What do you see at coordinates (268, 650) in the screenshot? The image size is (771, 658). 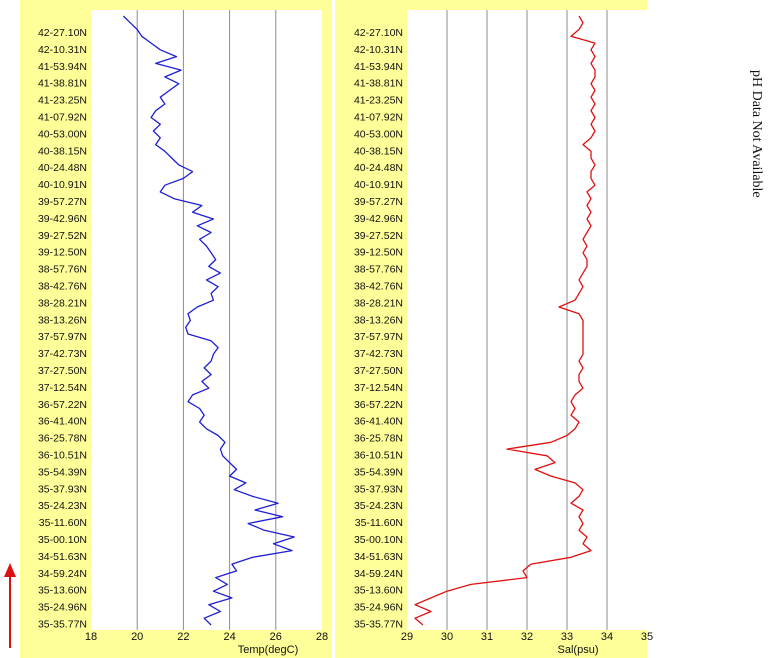 I see `x-axis-title: Temp(degC)` at bounding box center [268, 650].